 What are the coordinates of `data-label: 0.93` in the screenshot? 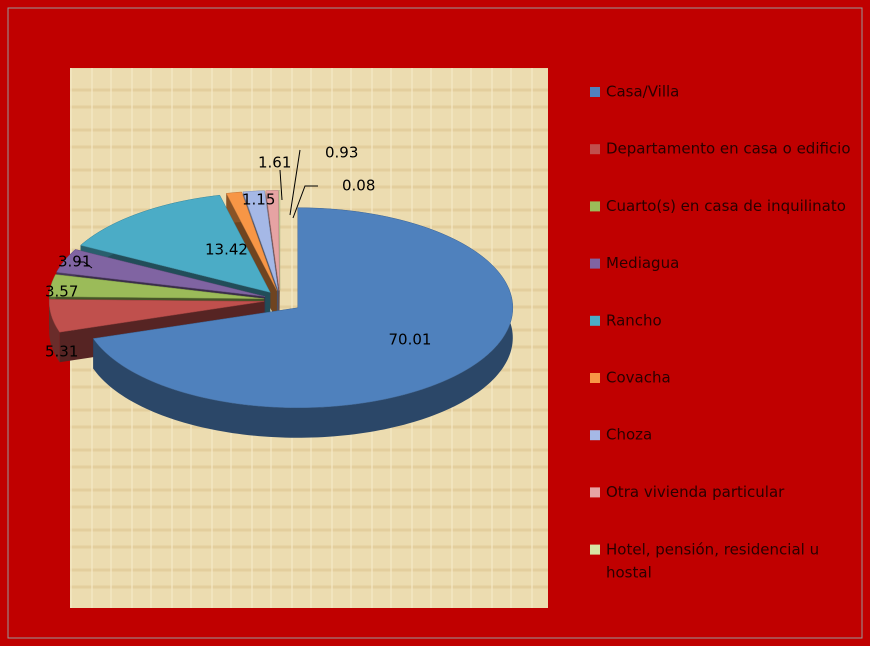 It's located at (341, 153).